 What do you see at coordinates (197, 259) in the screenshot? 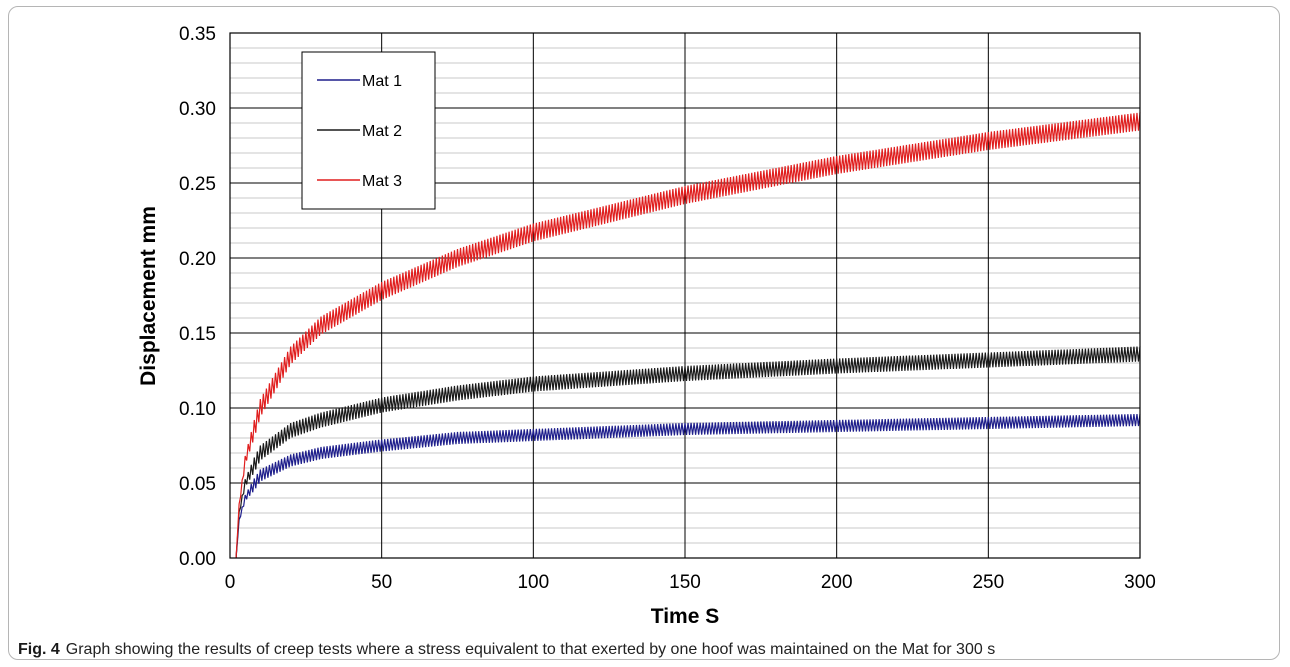
I see `y-tick-label: 0.20` at bounding box center [197, 259].